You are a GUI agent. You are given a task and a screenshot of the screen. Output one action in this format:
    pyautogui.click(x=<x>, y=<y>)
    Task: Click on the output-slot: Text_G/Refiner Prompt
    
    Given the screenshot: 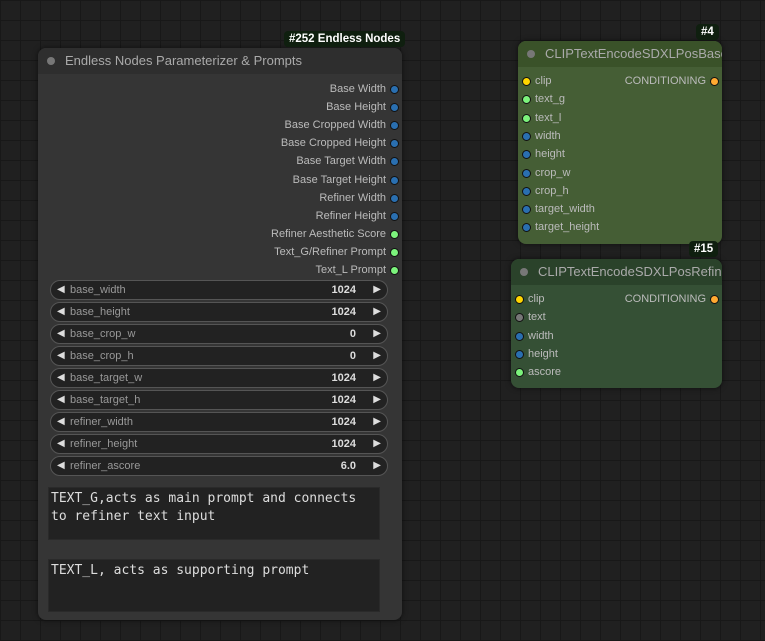 What is the action you would take?
    pyautogui.click(x=336, y=252)
    